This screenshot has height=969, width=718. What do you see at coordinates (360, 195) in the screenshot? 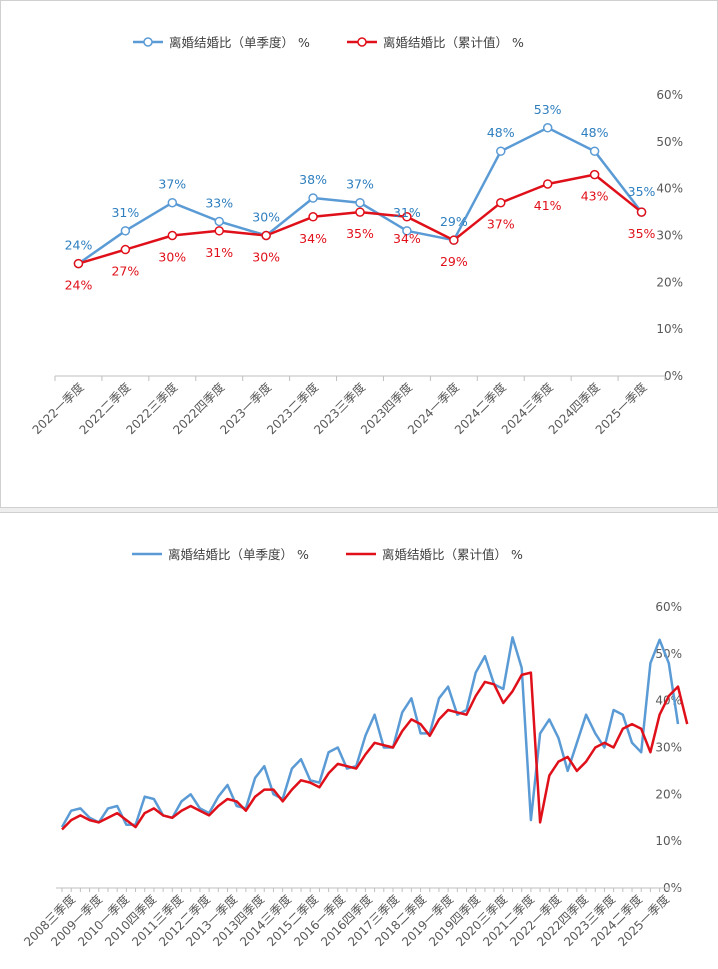
I see `series-line-single-quarter` at bounding box center [360, 195].